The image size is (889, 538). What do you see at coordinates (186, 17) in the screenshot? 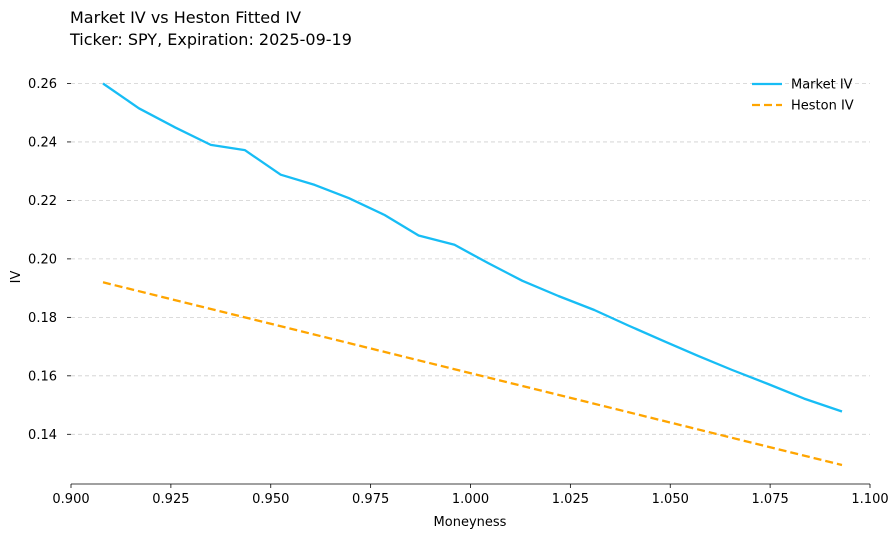
I see `chart-title: Market IV vs Heston Fitted IV` at bounding box center [186, 17].